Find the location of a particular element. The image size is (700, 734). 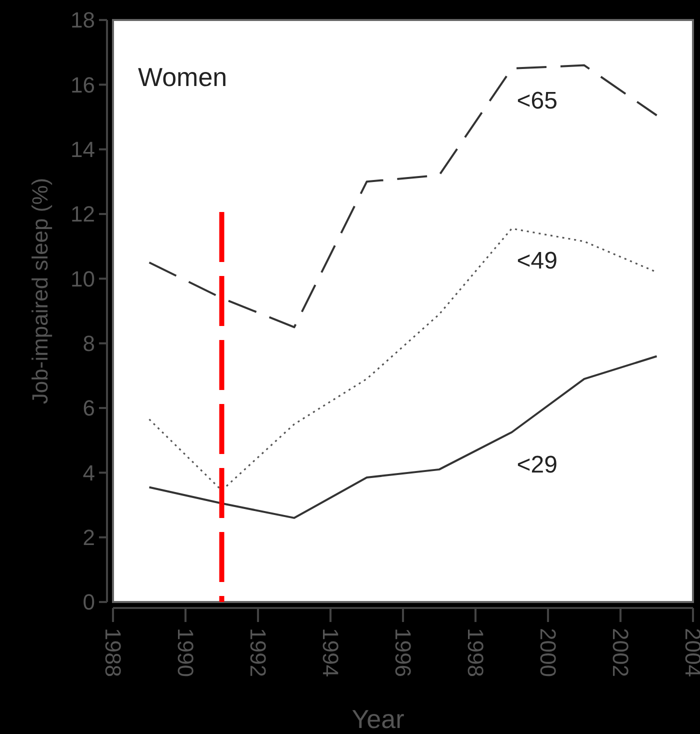

y-axis-title: Job-impaired sleep (%) is located at coordinates (40, 291).